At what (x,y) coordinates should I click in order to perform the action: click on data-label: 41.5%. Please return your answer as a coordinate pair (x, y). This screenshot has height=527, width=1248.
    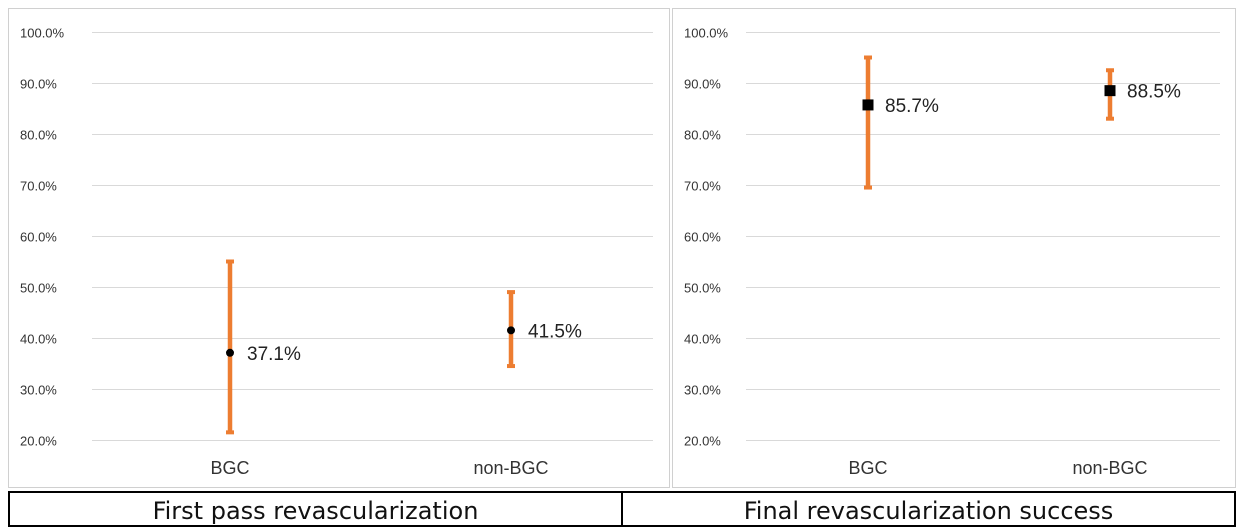
    Looking at the image, I should click on (555, 331).